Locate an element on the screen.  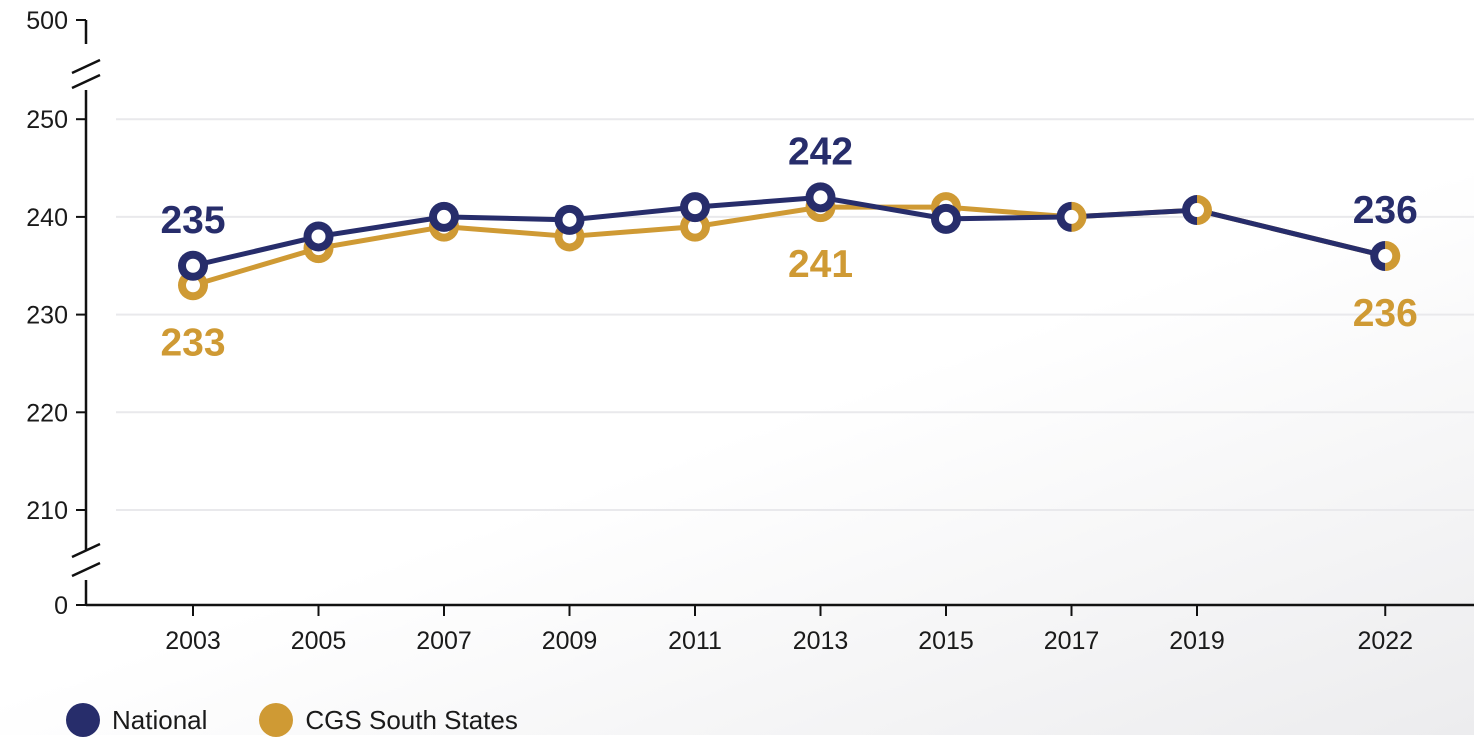
point-national-2007 is located at coordinates (444, 216).